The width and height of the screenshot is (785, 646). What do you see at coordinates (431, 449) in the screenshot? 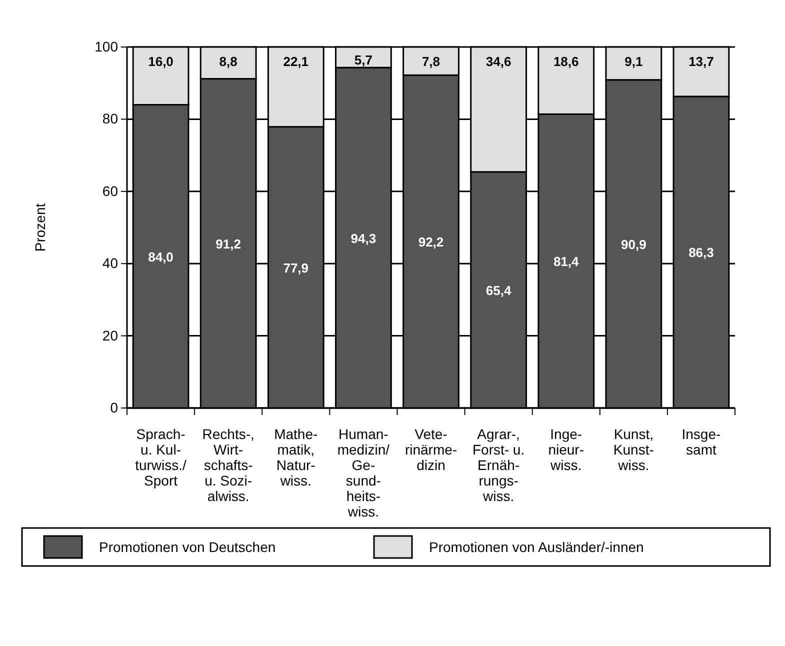
I see `x-tick-label: Vete- rinärme- dizin` at bounding box center [431, 449].